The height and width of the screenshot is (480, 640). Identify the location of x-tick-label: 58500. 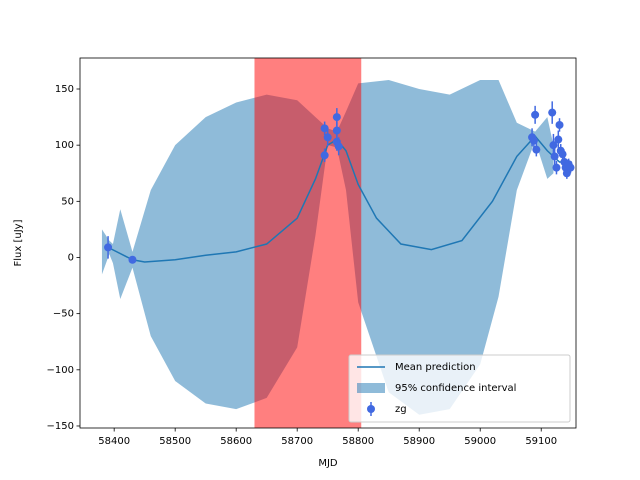
(175, 441).